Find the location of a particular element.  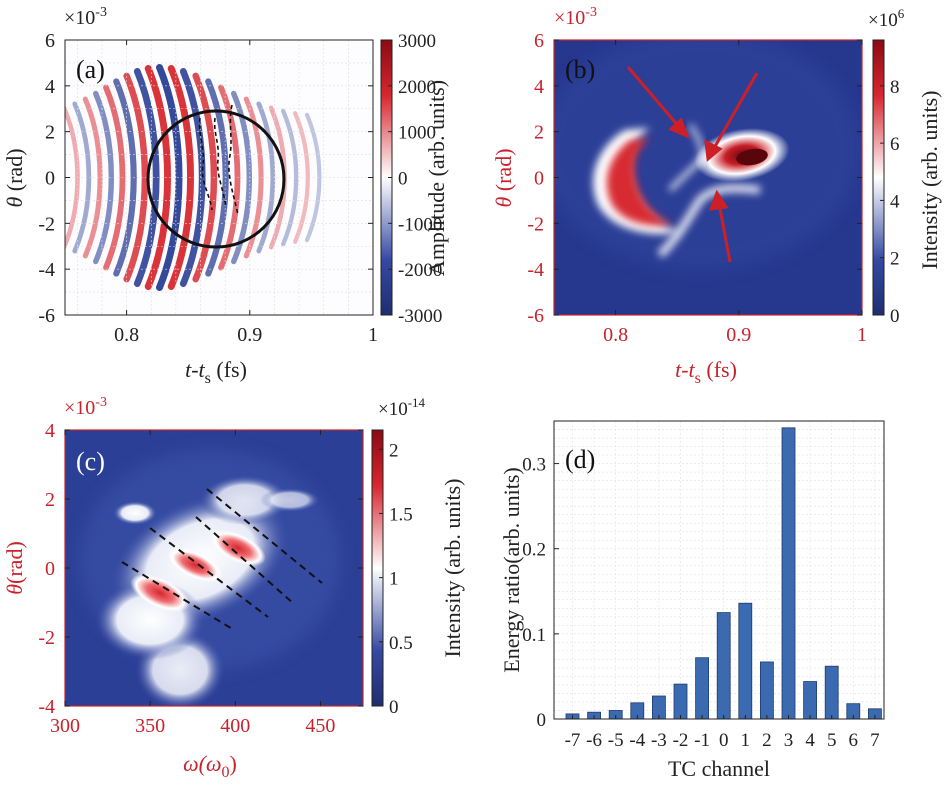

panel-c-label: (c) is located at coordinates (90, 461).